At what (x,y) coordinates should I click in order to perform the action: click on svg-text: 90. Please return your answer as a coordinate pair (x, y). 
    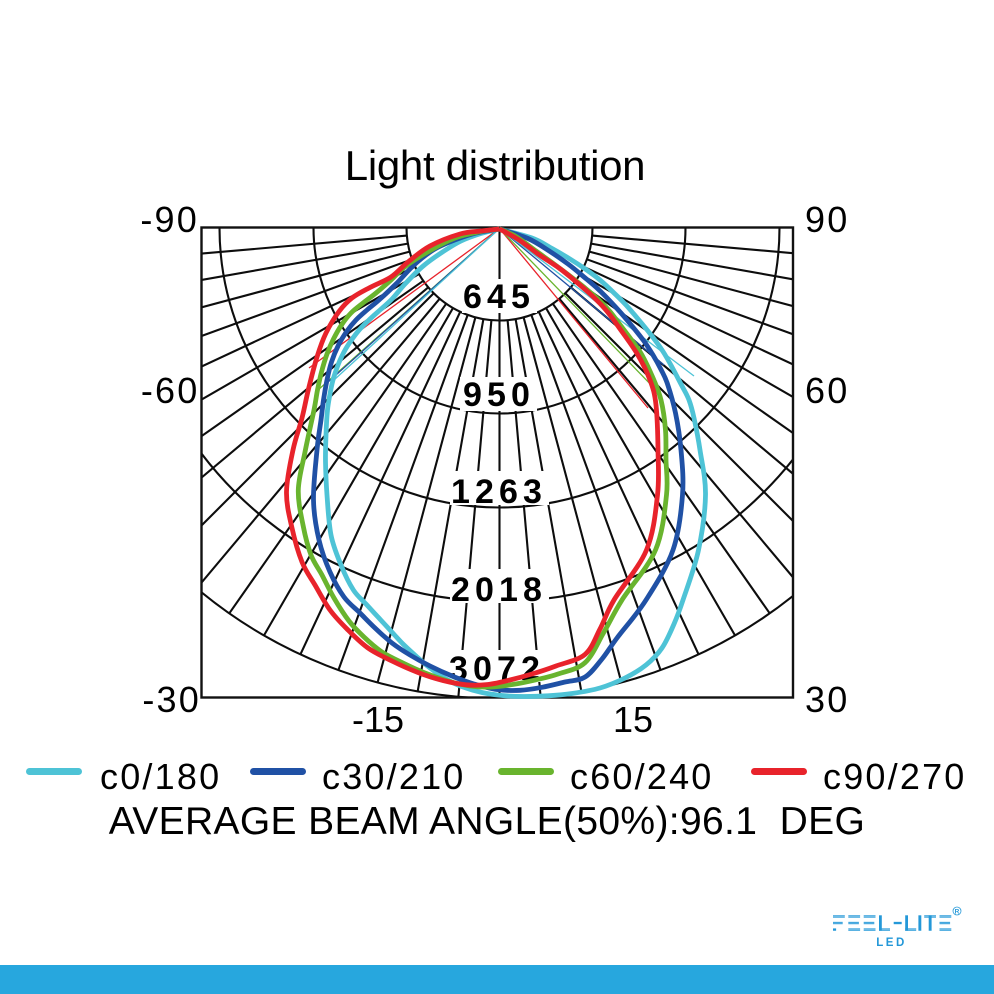
    Looking at the image, I should click on (827, 219).